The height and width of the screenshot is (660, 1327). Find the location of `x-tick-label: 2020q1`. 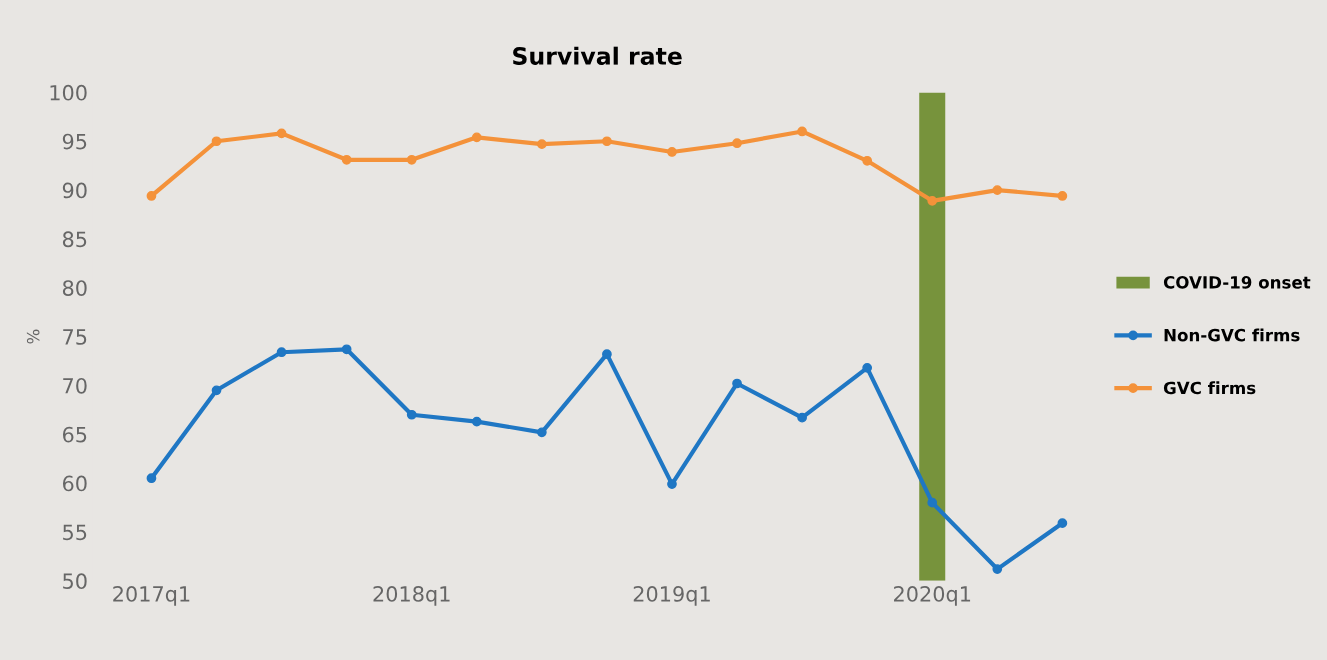

x-tick-label: 2020q1 is located at coordinates (932, 596).